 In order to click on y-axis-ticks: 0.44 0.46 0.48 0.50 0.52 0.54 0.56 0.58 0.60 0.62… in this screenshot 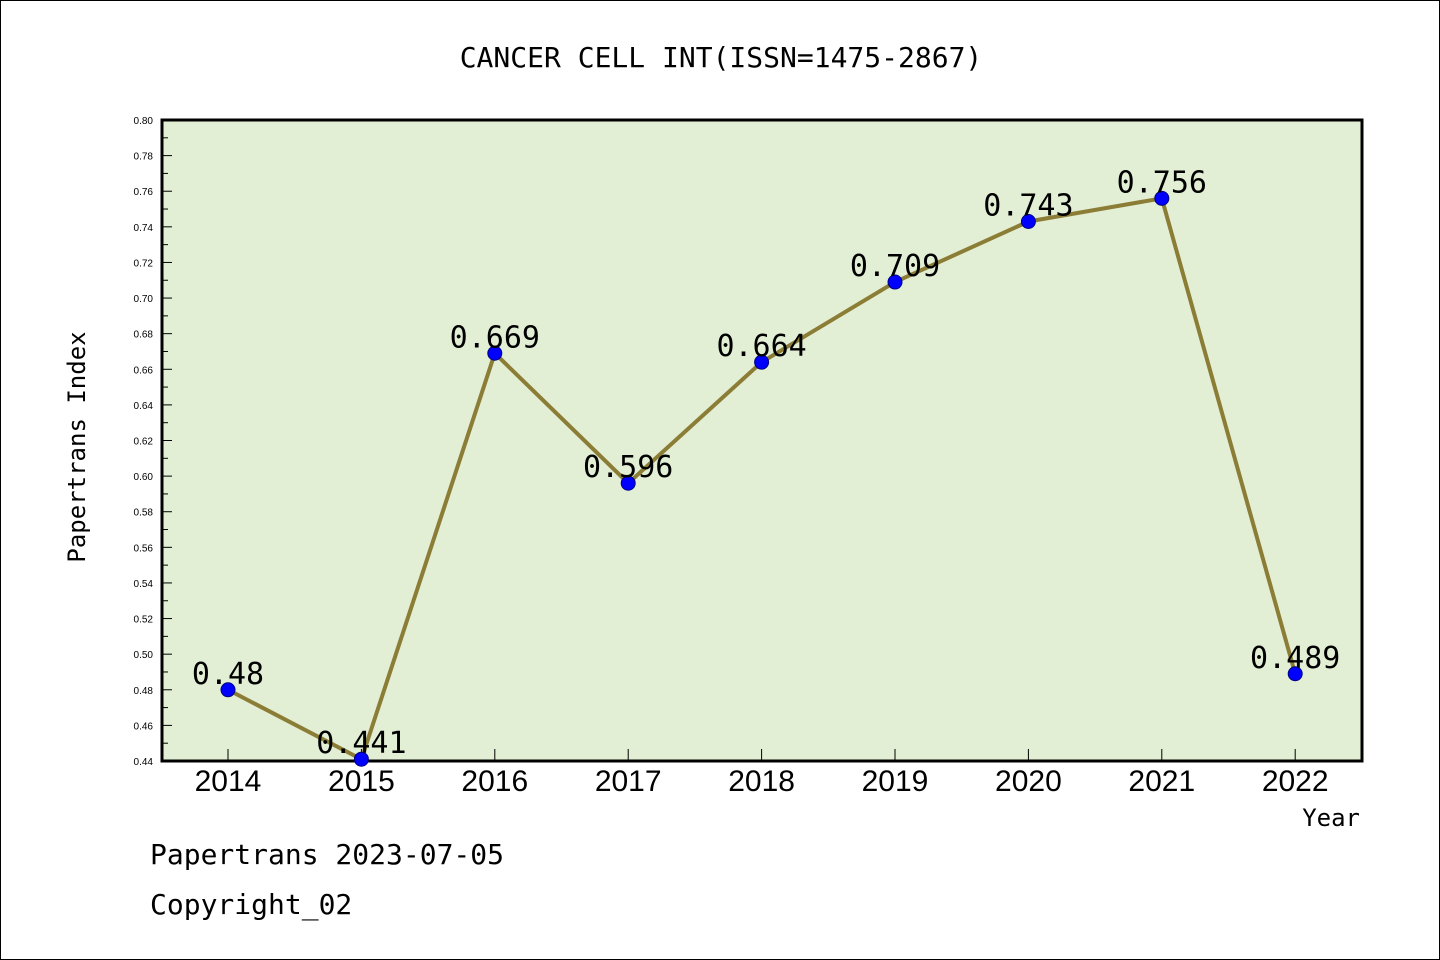, I will do `click(153, 442)`.